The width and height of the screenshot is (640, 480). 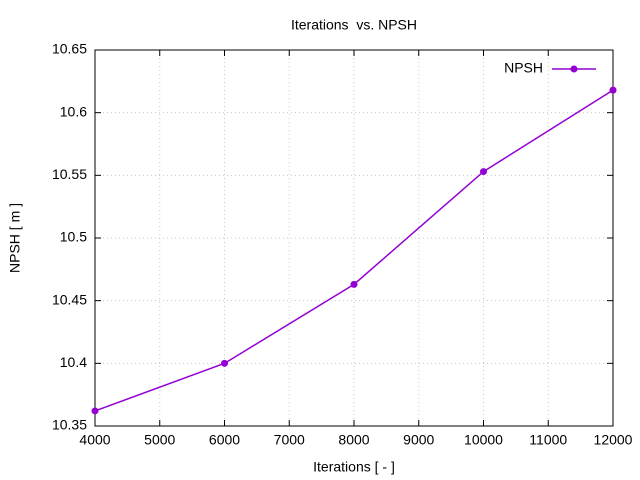 What do you see at coordinates (613, 440) in the screenshot?
I see `x-tick-label: 12000` at bounding box center [613, 440].